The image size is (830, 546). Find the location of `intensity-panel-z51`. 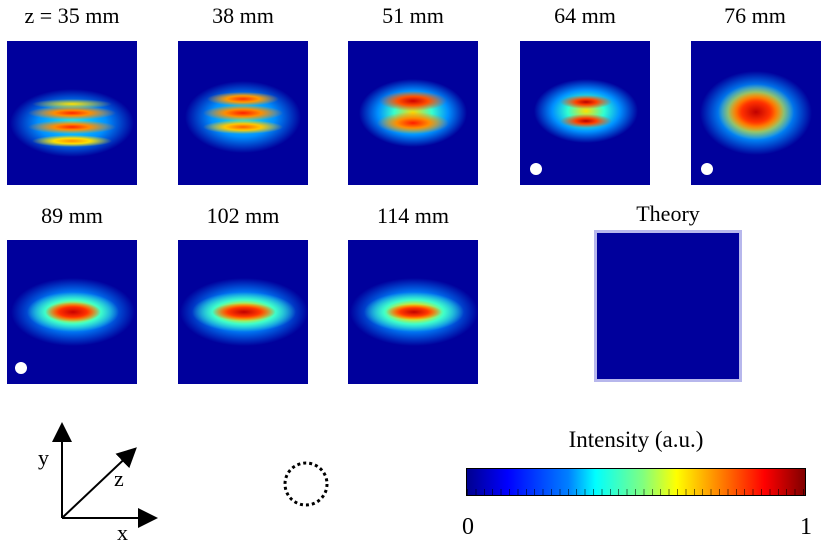

intensity-panel-z51 is located at coordinates (413, 113).